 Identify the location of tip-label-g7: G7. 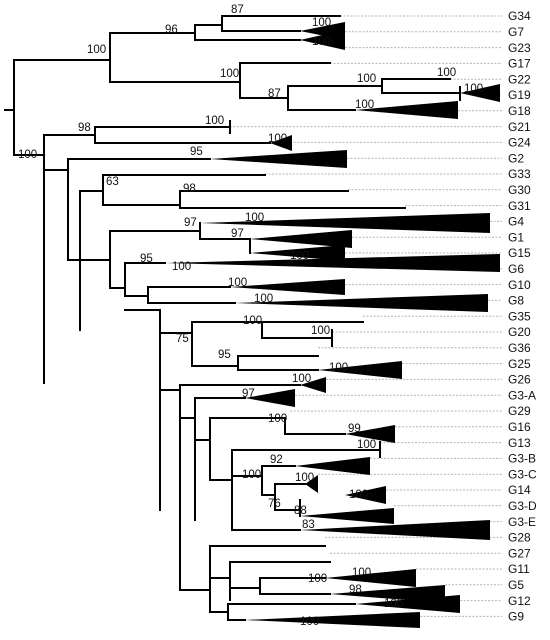
(516, 32).